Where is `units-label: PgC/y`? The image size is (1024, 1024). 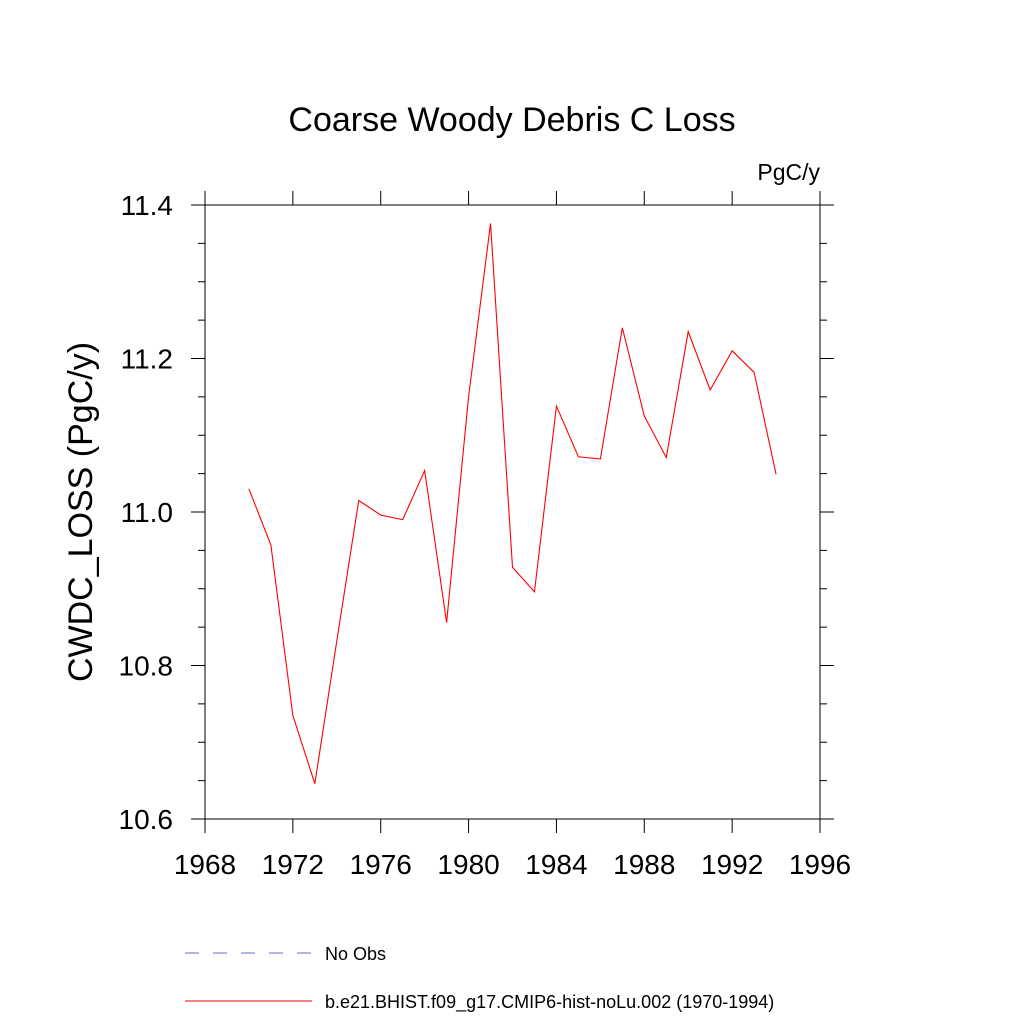
units-label: PgC/y is located at coordinates (788, 172).